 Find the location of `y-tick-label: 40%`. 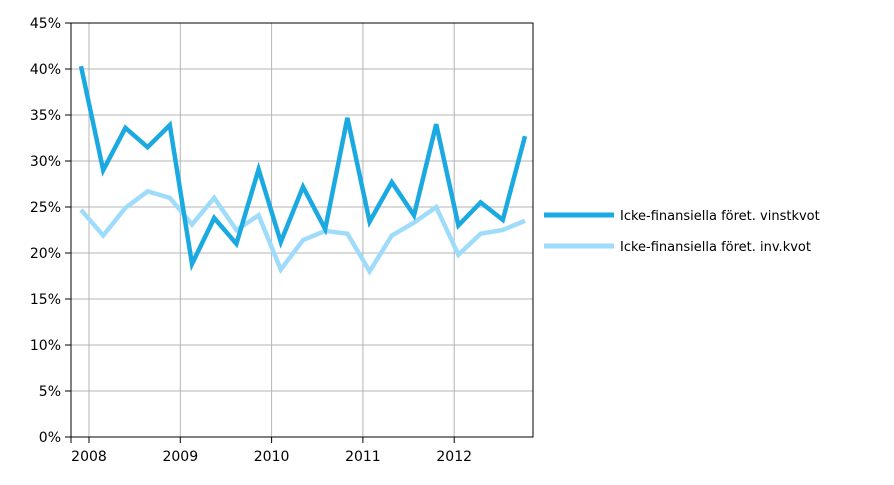

y-tick-label: 40% is located at coordinates (45, 70).